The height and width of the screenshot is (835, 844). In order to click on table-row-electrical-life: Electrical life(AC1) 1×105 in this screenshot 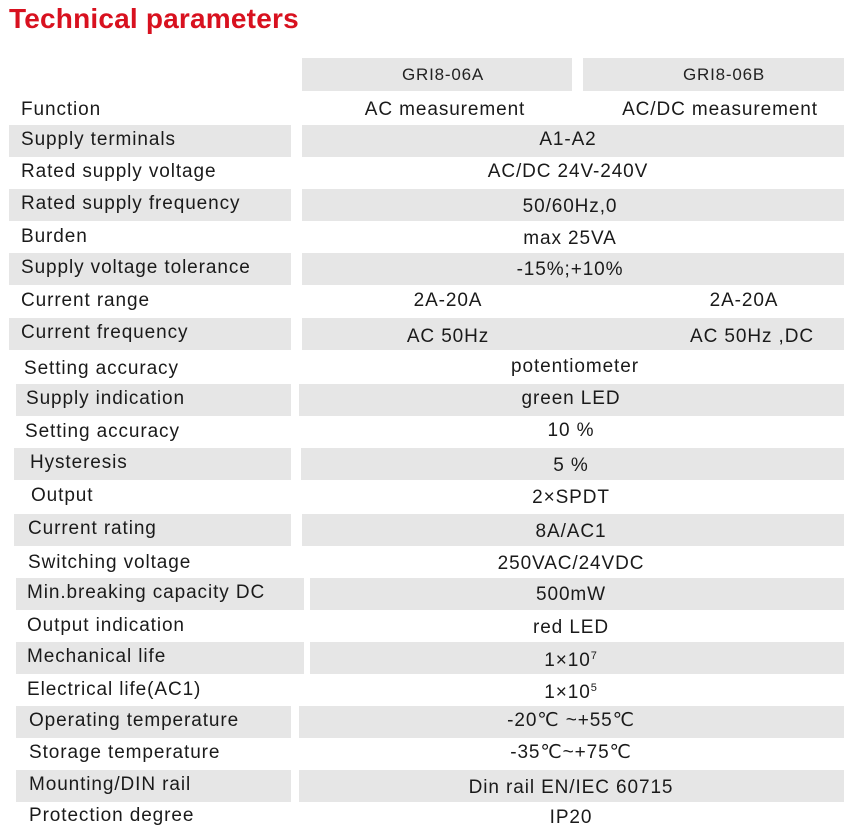, I will do `click(422, 691)`.